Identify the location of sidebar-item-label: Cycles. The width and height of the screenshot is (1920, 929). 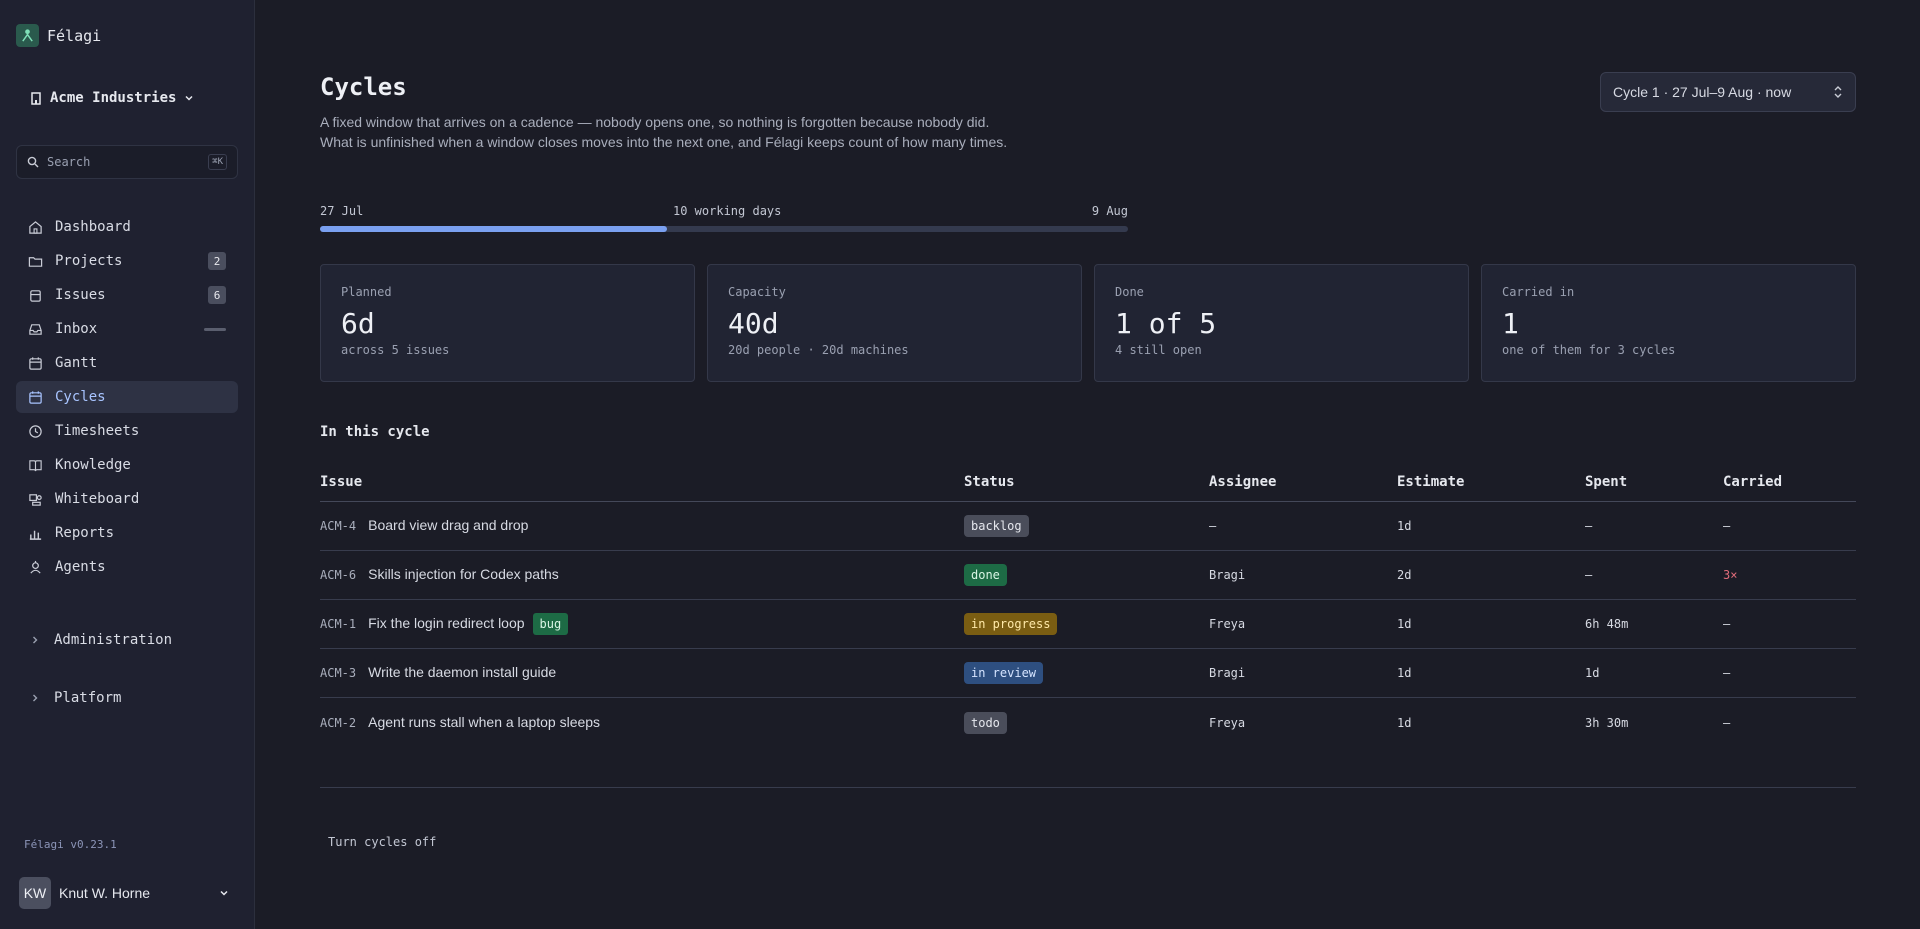
(80, 397).